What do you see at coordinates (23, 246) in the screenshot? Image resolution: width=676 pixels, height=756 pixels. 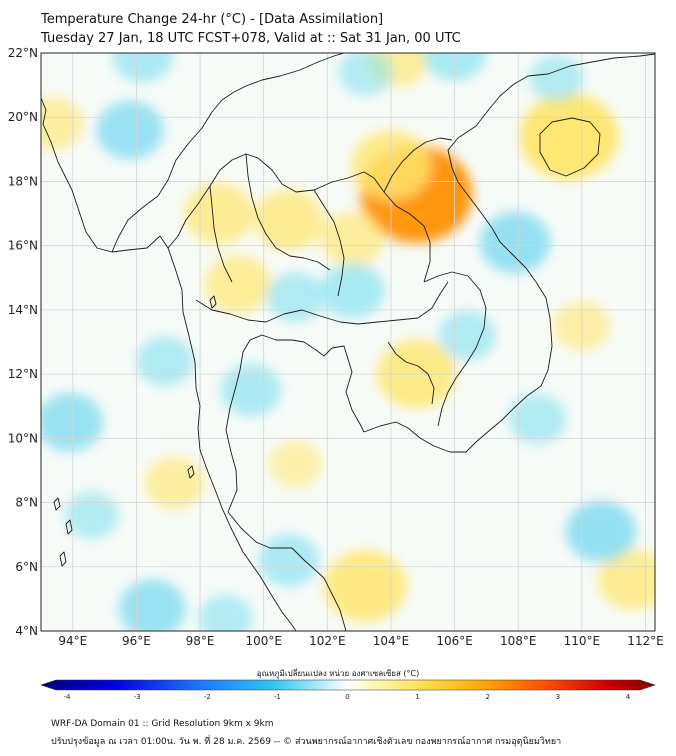 I see `lat-tick-label: 16°N` at bounding box center [23, 246].